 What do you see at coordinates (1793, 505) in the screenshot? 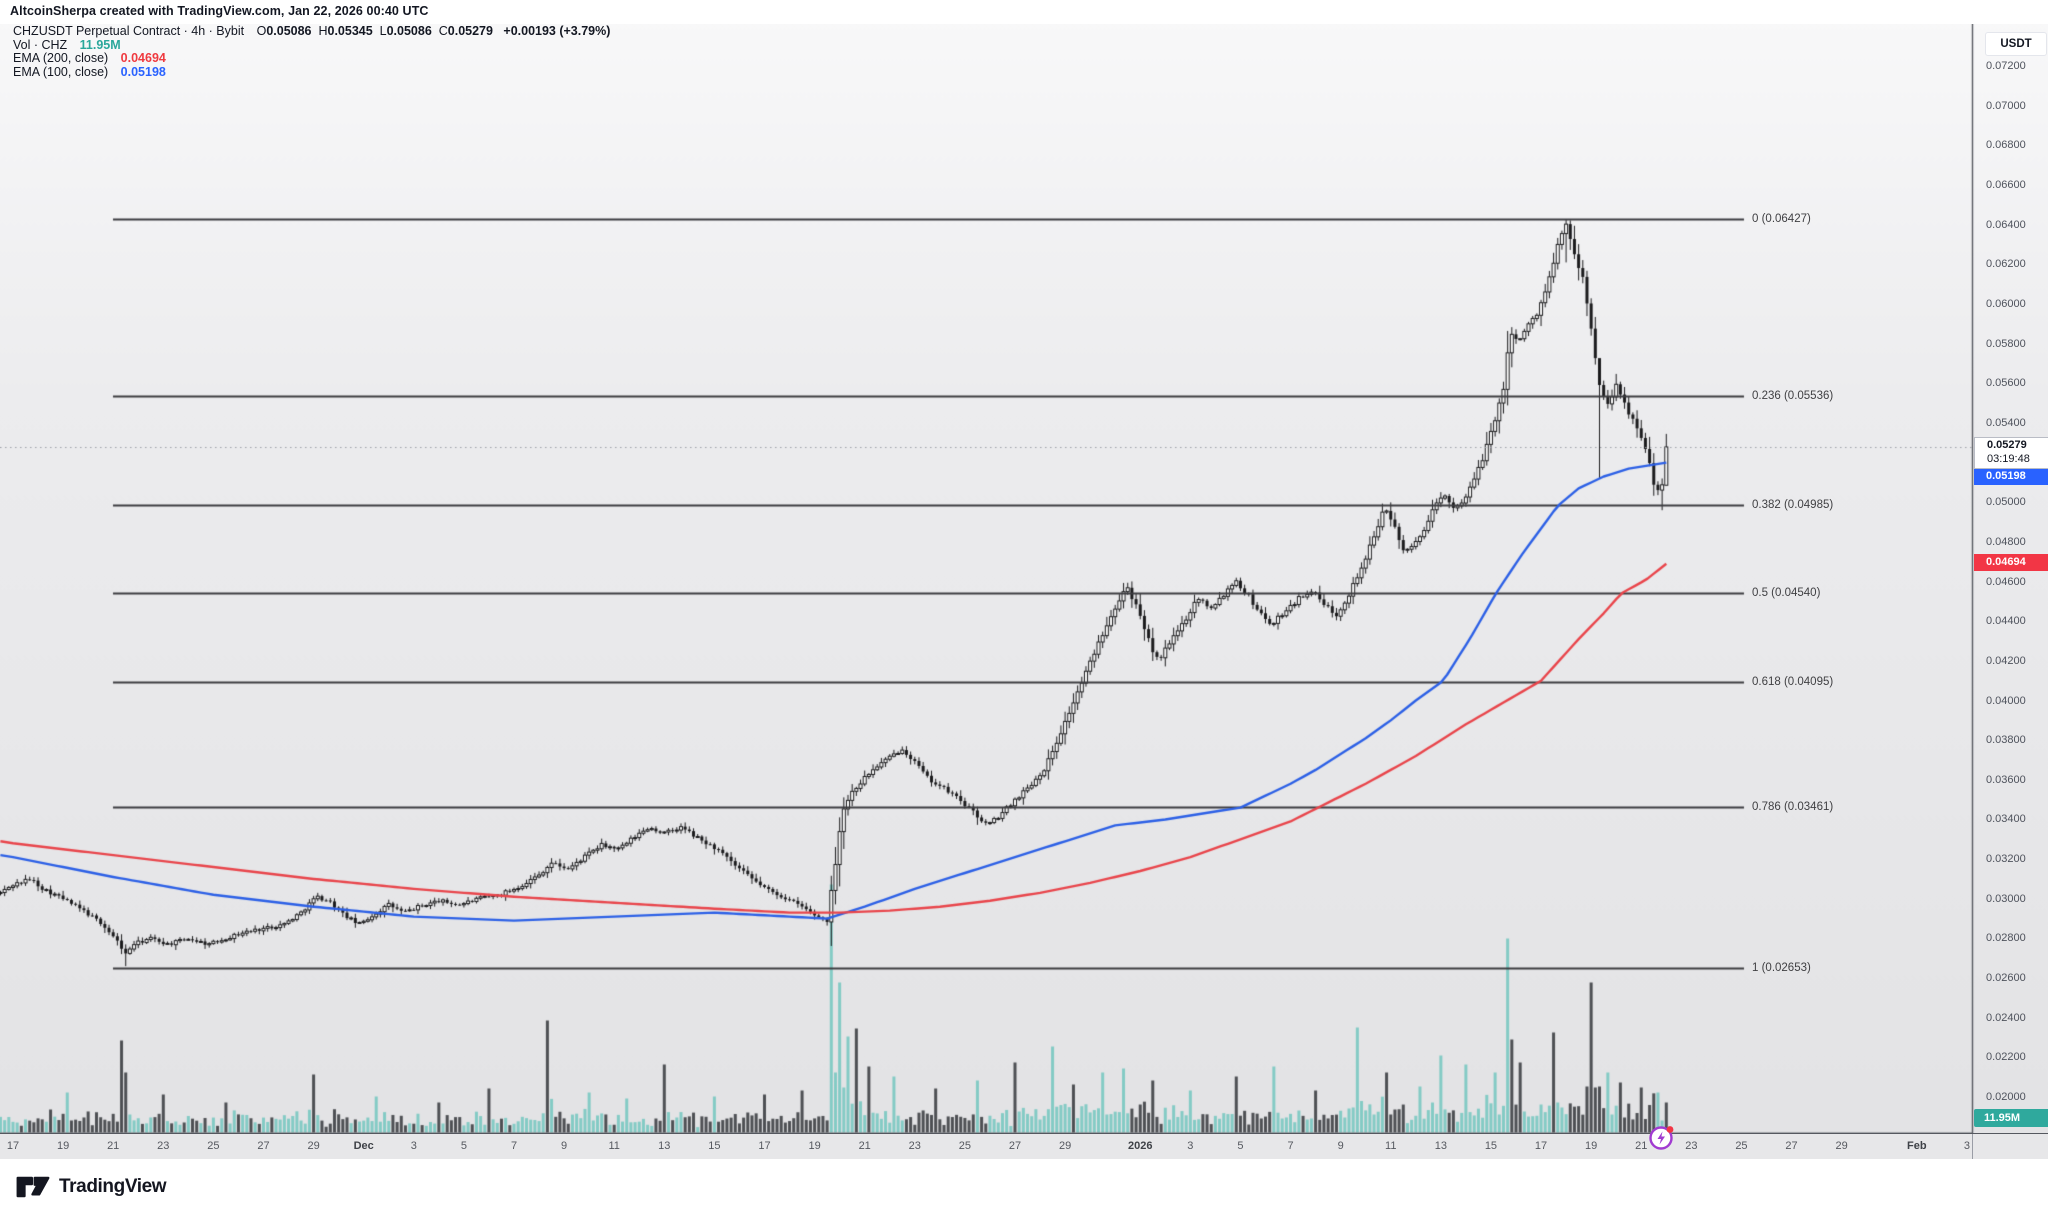
I see `fib-level-label: 0.382 (0.04985)` at bounding box center [1793, 505].